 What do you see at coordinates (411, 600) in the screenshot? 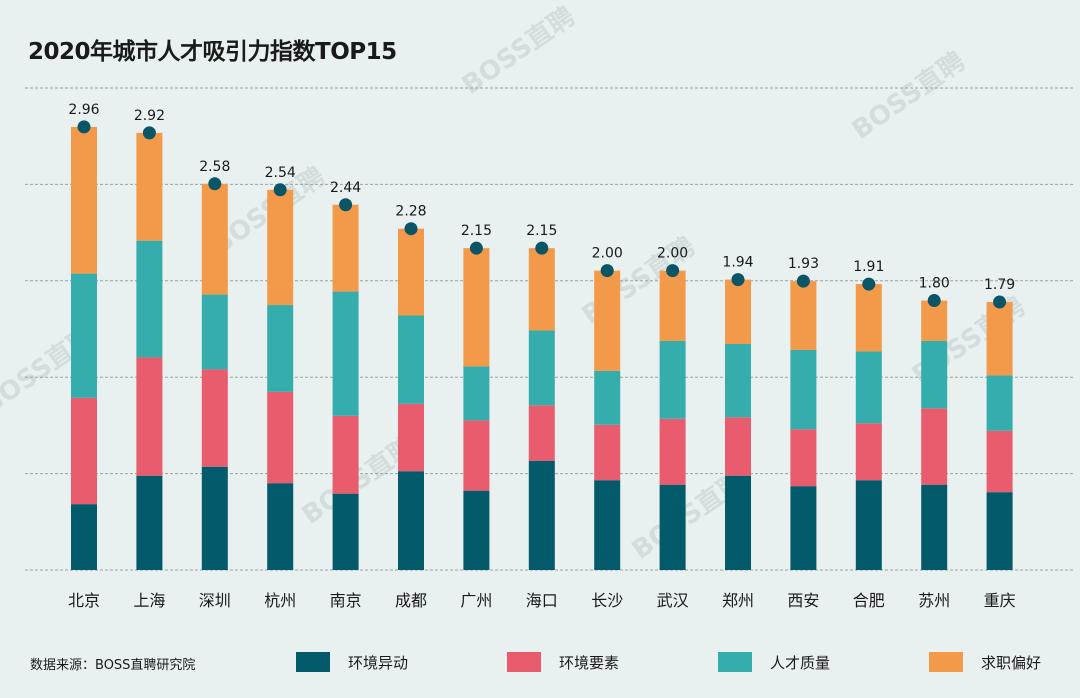
I see `x-tick-label: 成都` at bounding box center [411, 600].